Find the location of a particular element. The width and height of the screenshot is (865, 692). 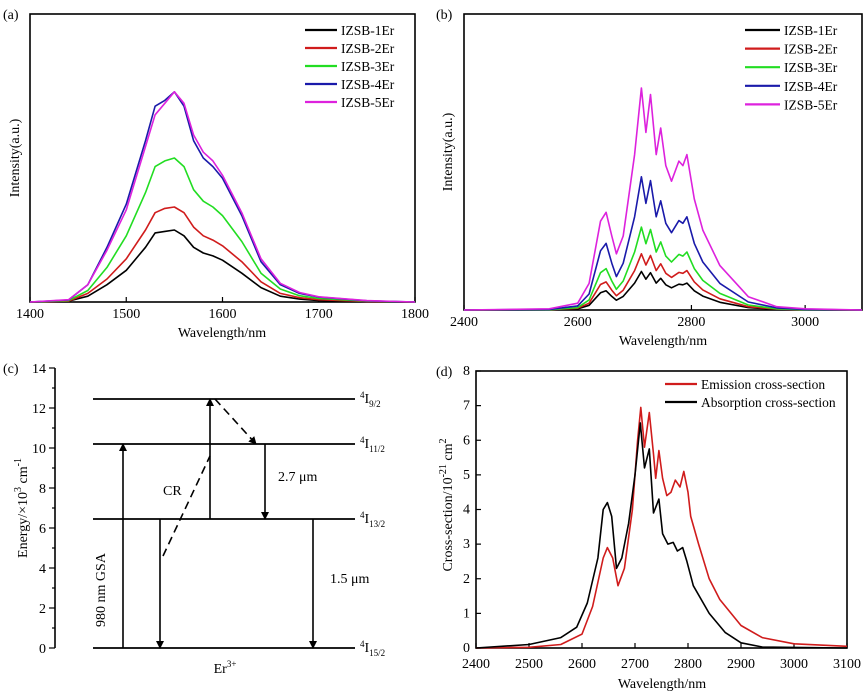

panel-label-d: (d) is located at coordinates (444, 372).